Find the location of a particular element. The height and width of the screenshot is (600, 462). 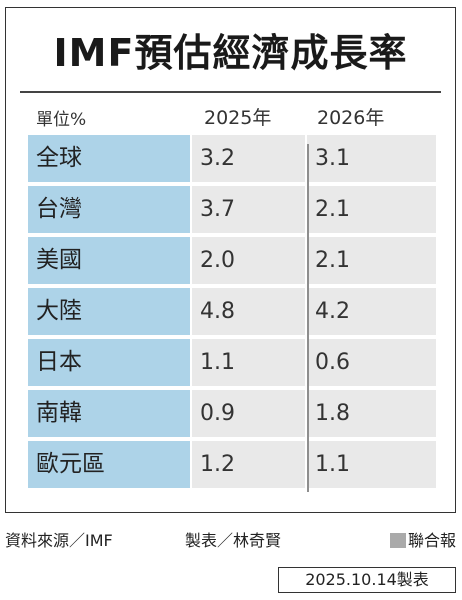

brand-name: 聯合報 is located at coordinates (431, 540).